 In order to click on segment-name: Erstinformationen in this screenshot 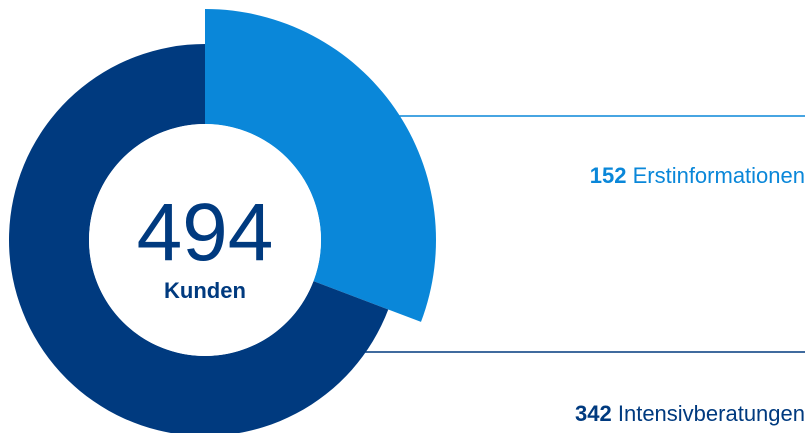, I will do `click(719, 175)`.